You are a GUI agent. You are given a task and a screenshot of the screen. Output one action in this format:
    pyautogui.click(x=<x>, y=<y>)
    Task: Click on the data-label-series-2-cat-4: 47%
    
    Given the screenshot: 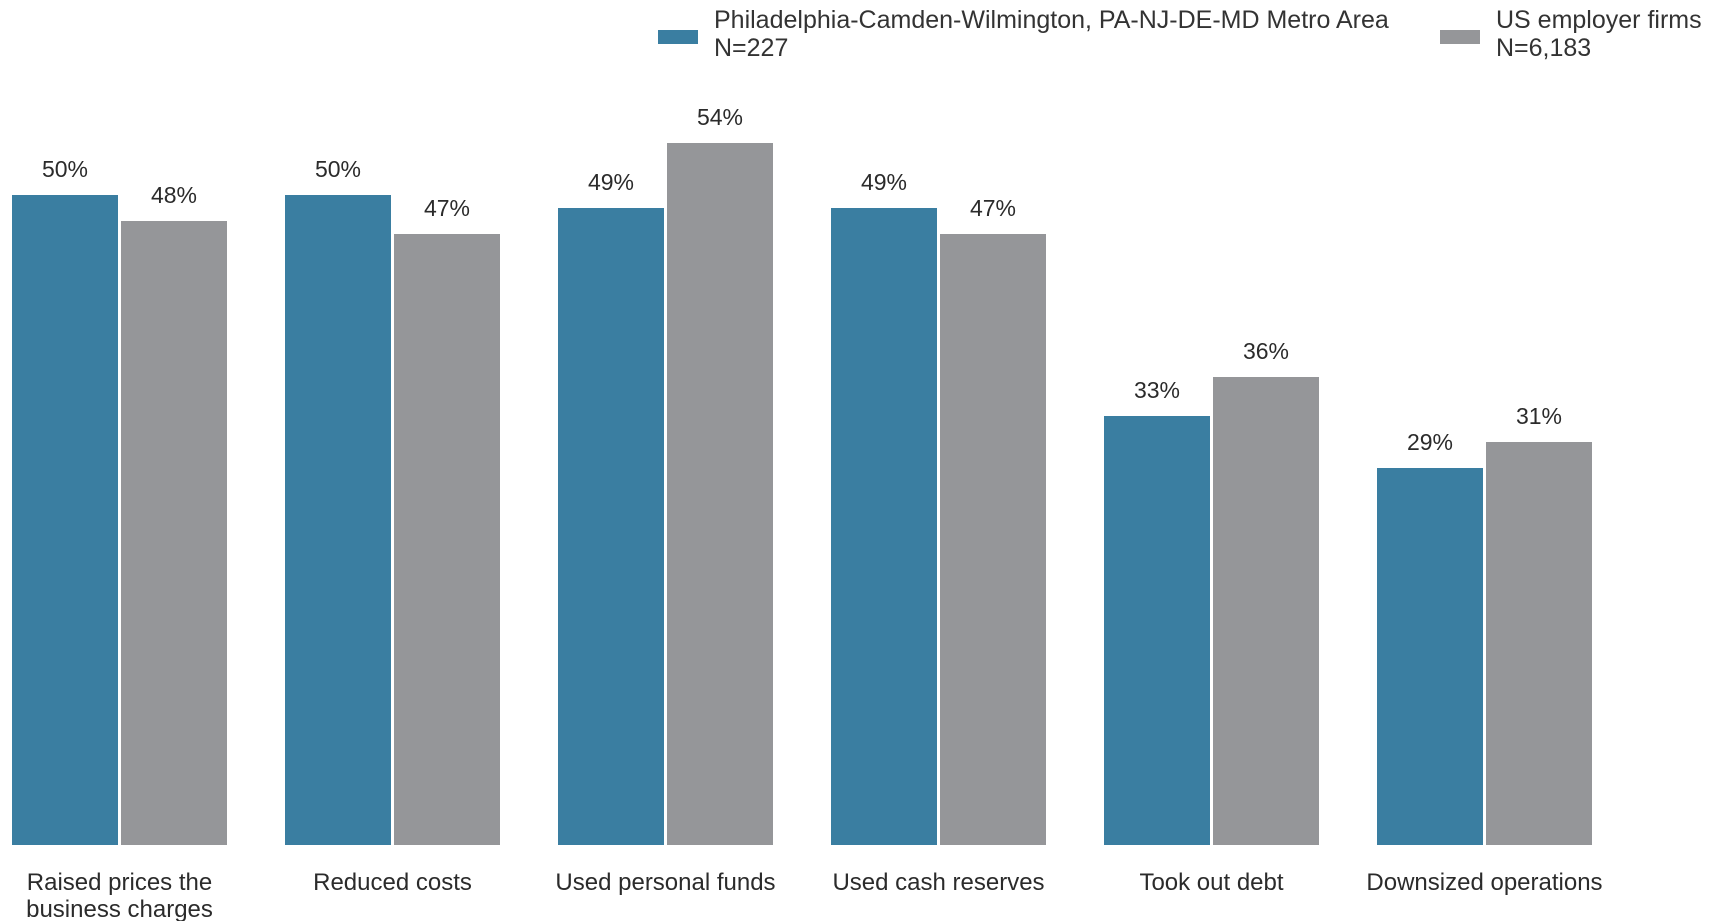 What is the action you would take?
    pyautogui.click(x=993, y=208)
    